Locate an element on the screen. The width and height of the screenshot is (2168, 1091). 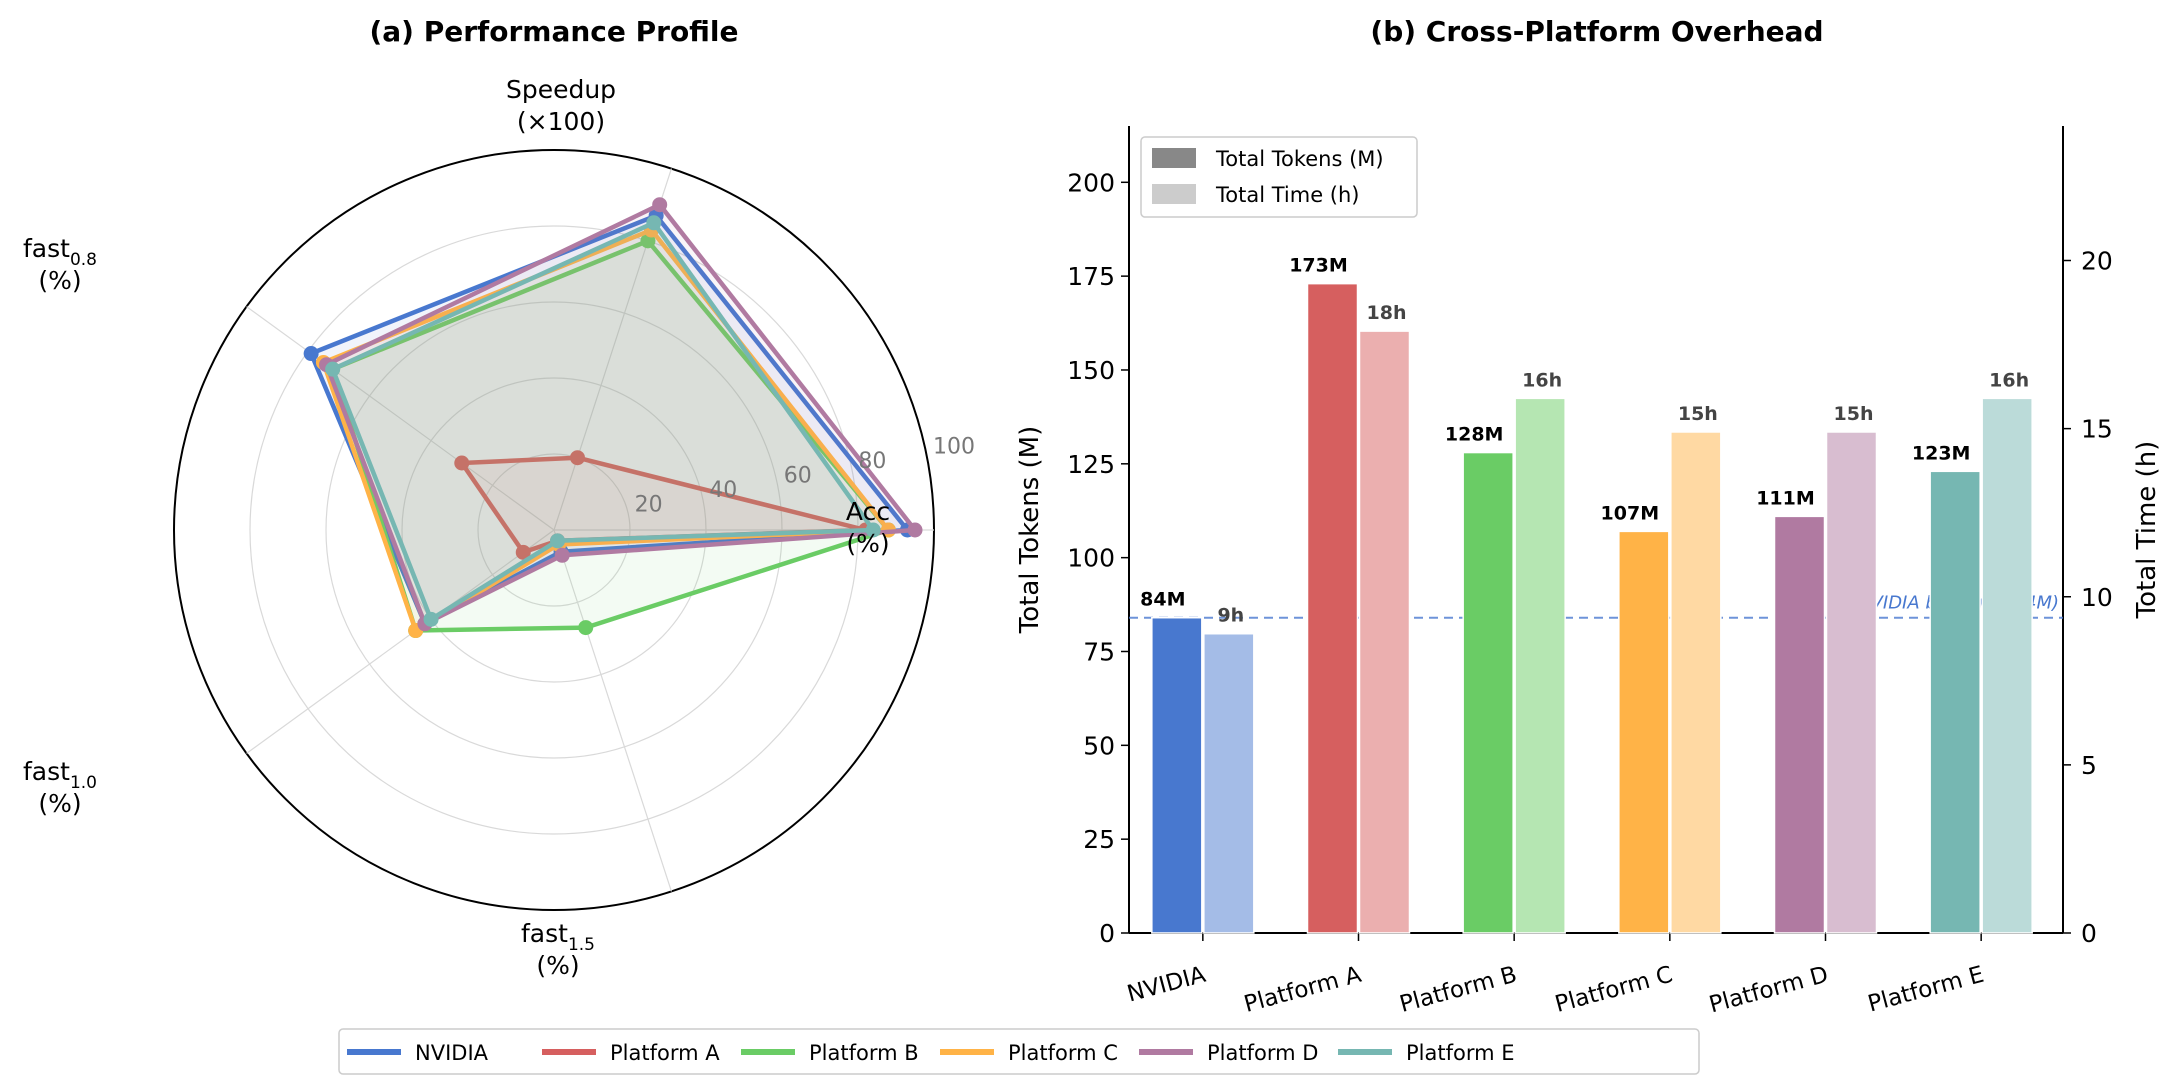
time-label-1: 18h is located at coordinates (1387, 313).